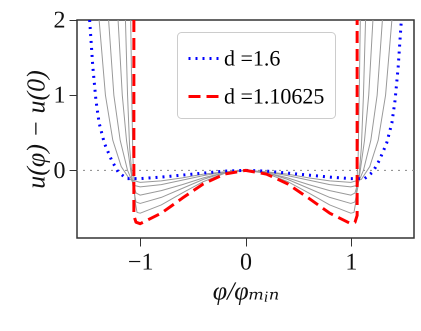  I want to click on legend-label: d =1.6, so click(252, 58).